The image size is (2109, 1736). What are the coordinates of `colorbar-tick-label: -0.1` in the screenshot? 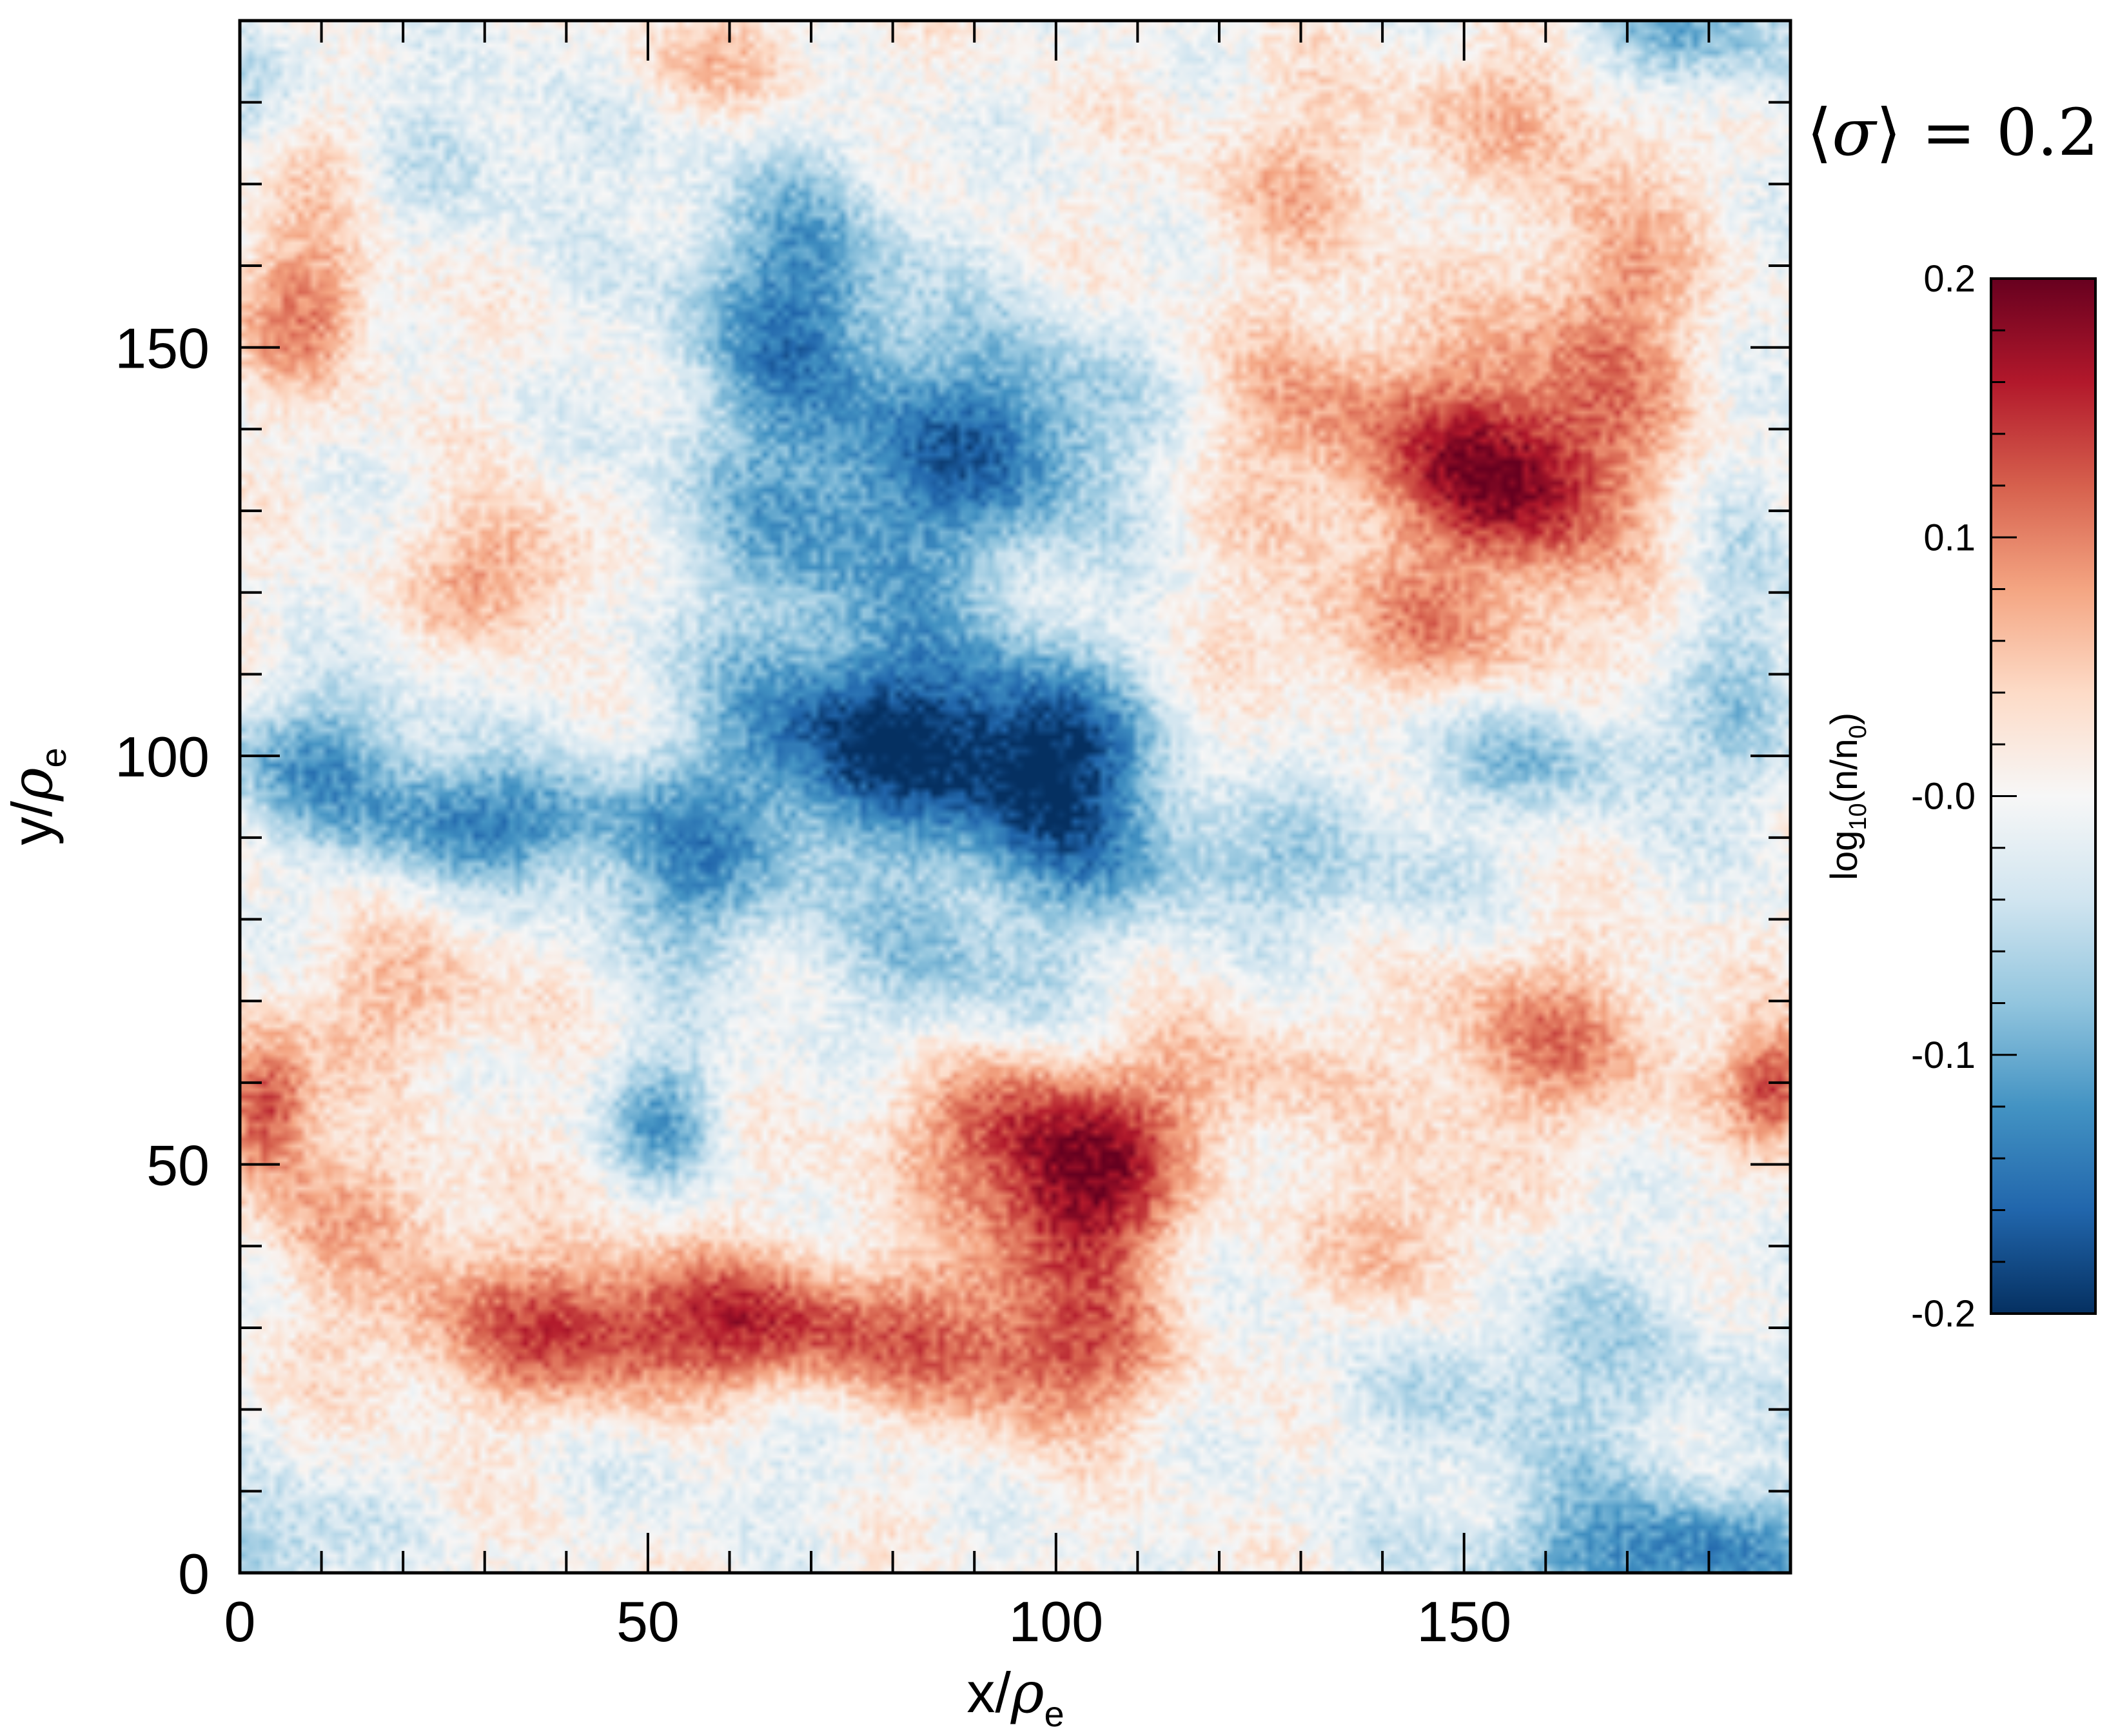 It's located at (1944, 1055).